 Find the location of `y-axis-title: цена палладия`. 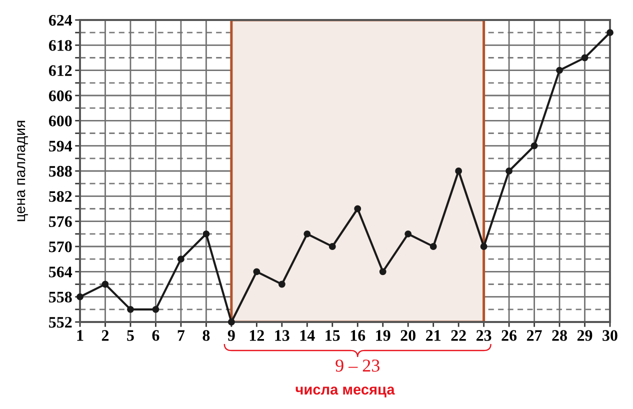

y-axis-title: цена палладия is located at coordinates (22, 171).